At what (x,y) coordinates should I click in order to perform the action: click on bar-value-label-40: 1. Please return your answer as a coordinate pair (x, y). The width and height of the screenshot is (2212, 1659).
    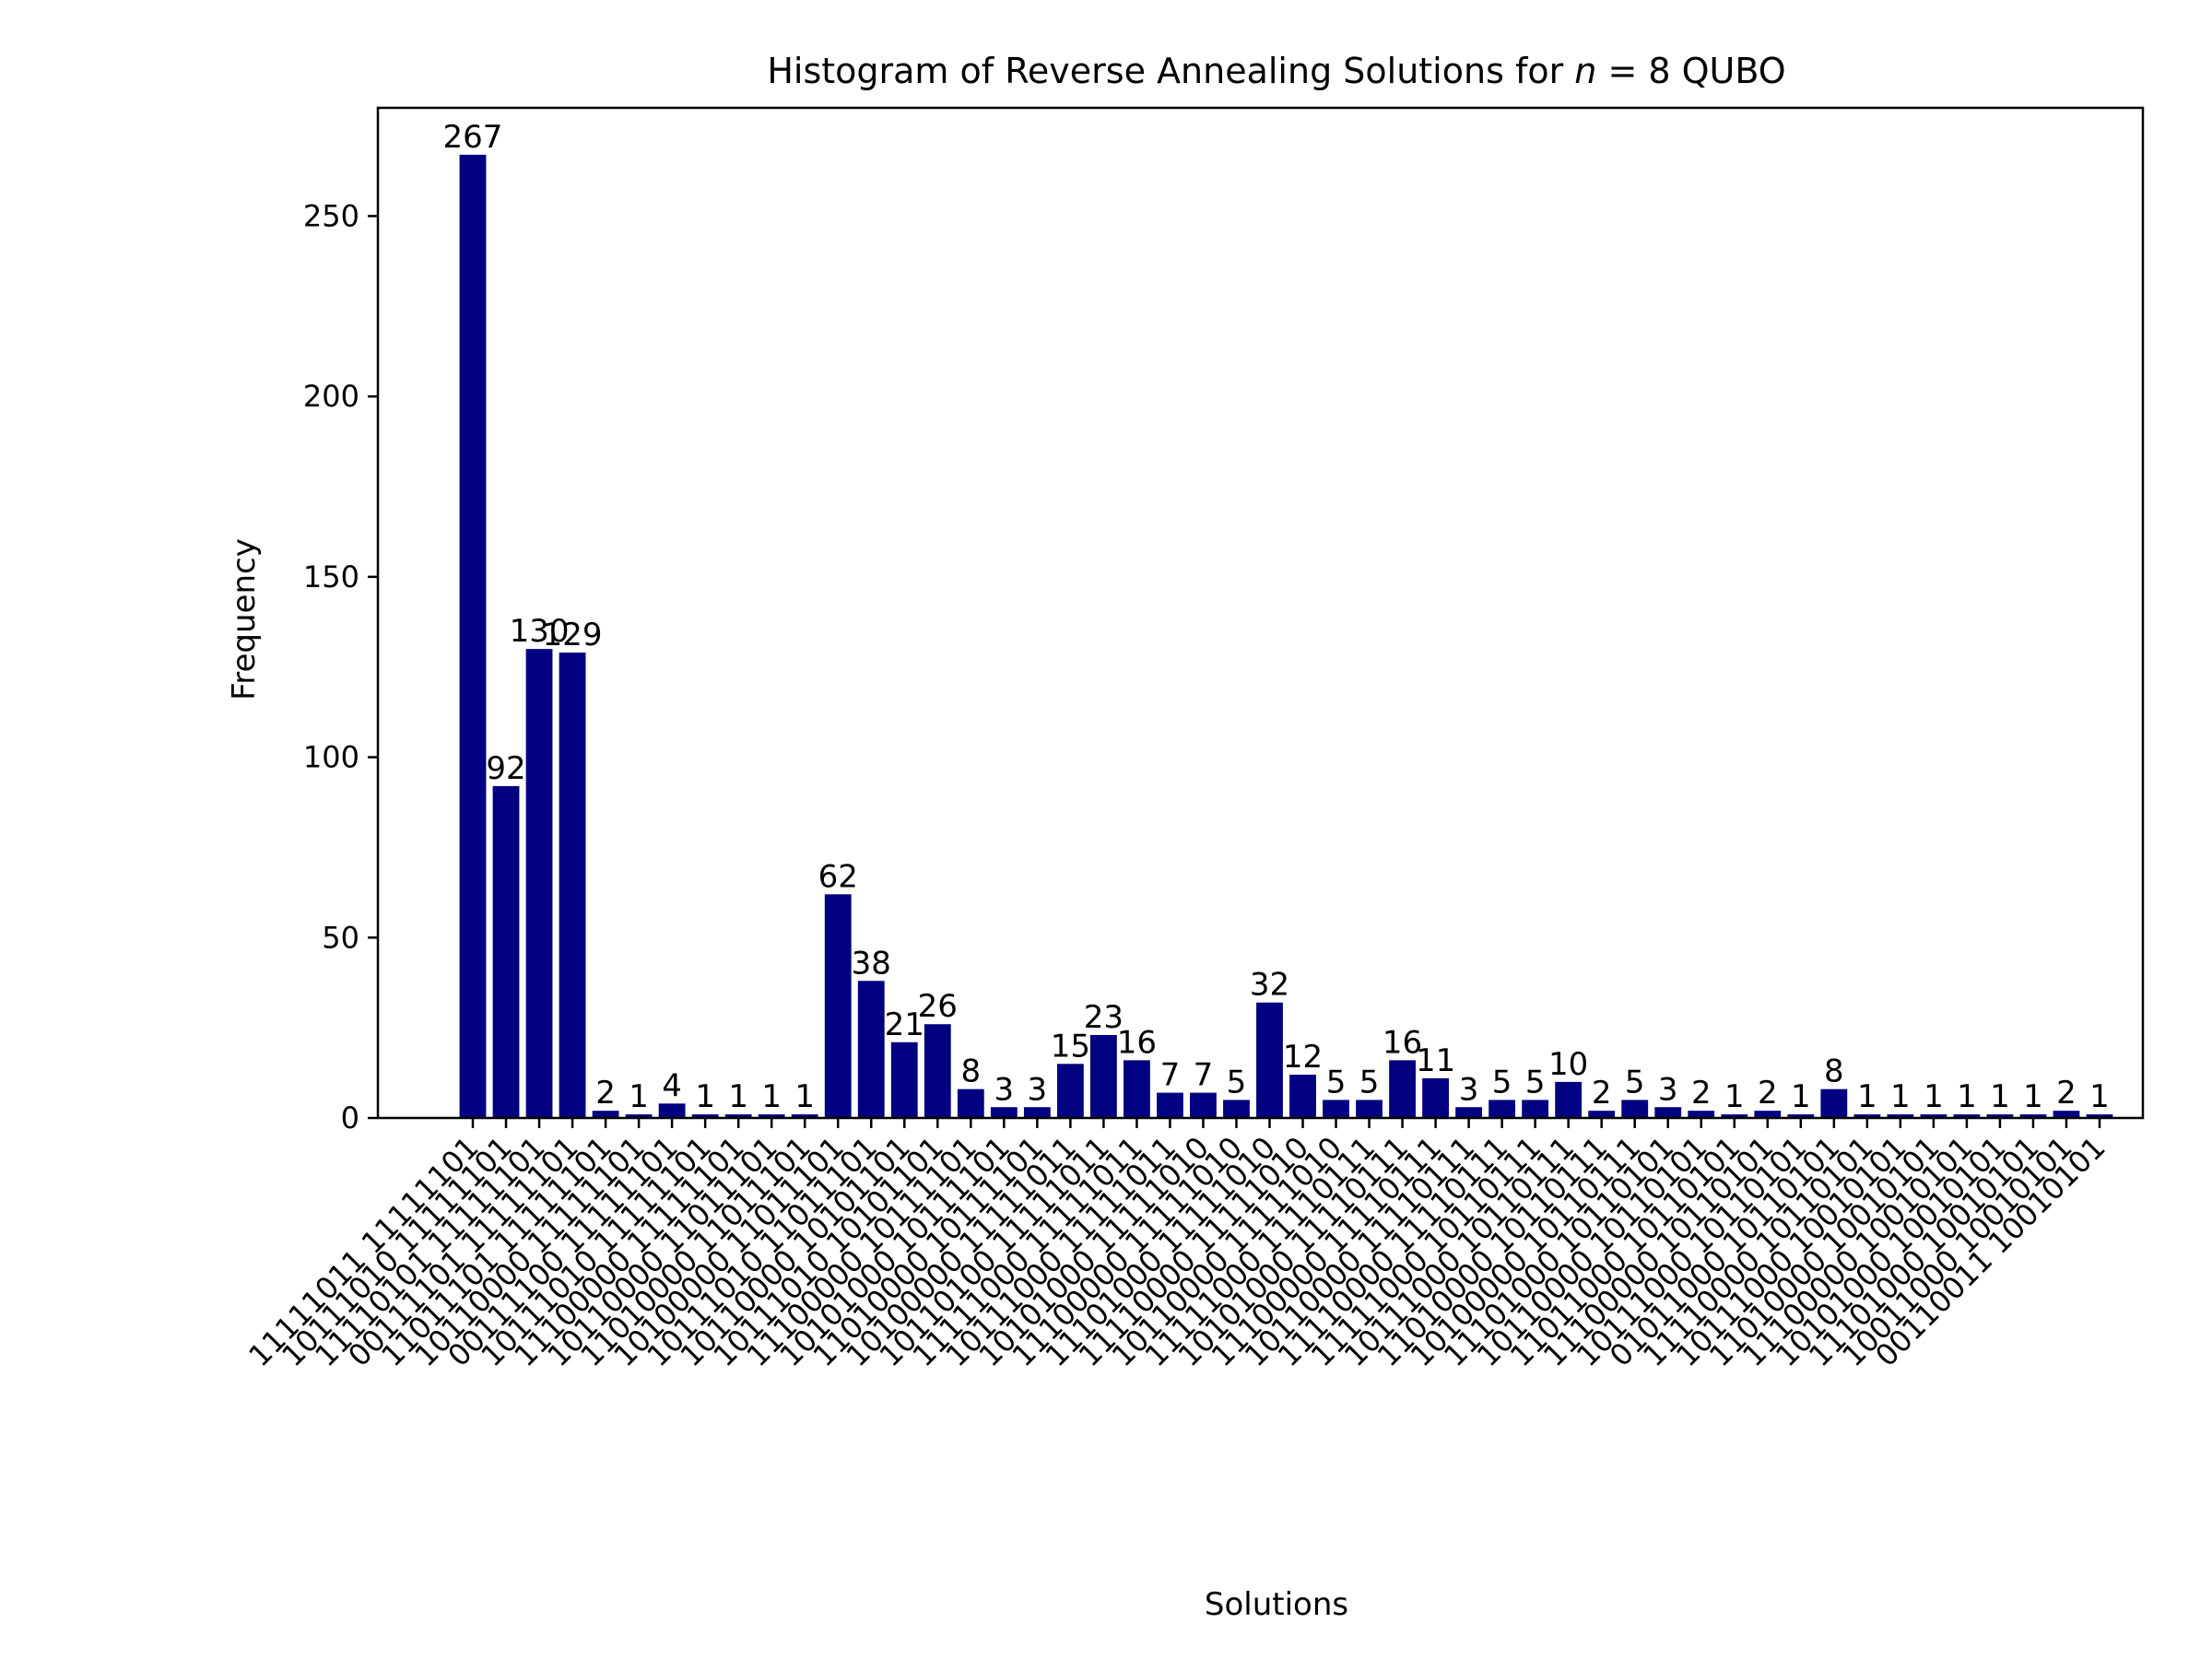
    Looking at the image, I should click on (1801, 1096).